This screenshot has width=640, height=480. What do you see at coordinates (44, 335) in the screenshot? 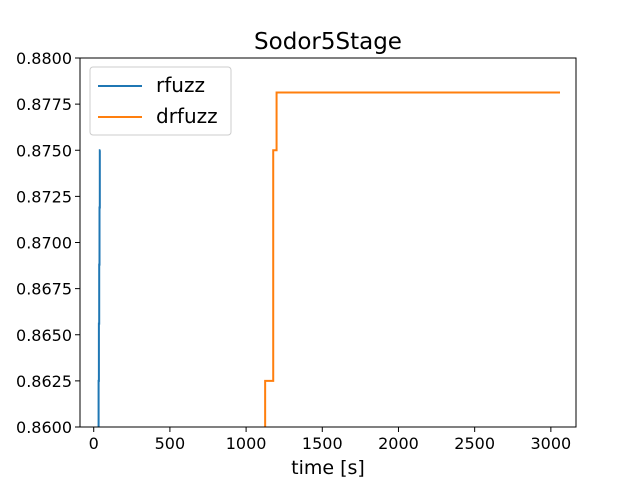
I see `y-tick-label: 0.8650` at bounding box center [44, 335].